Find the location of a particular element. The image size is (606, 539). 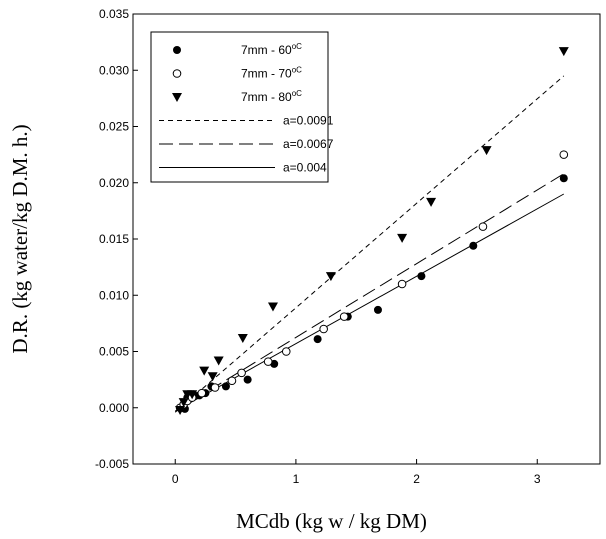

legend-label-3: a=0.0091 is located at coordinates (308, 121).